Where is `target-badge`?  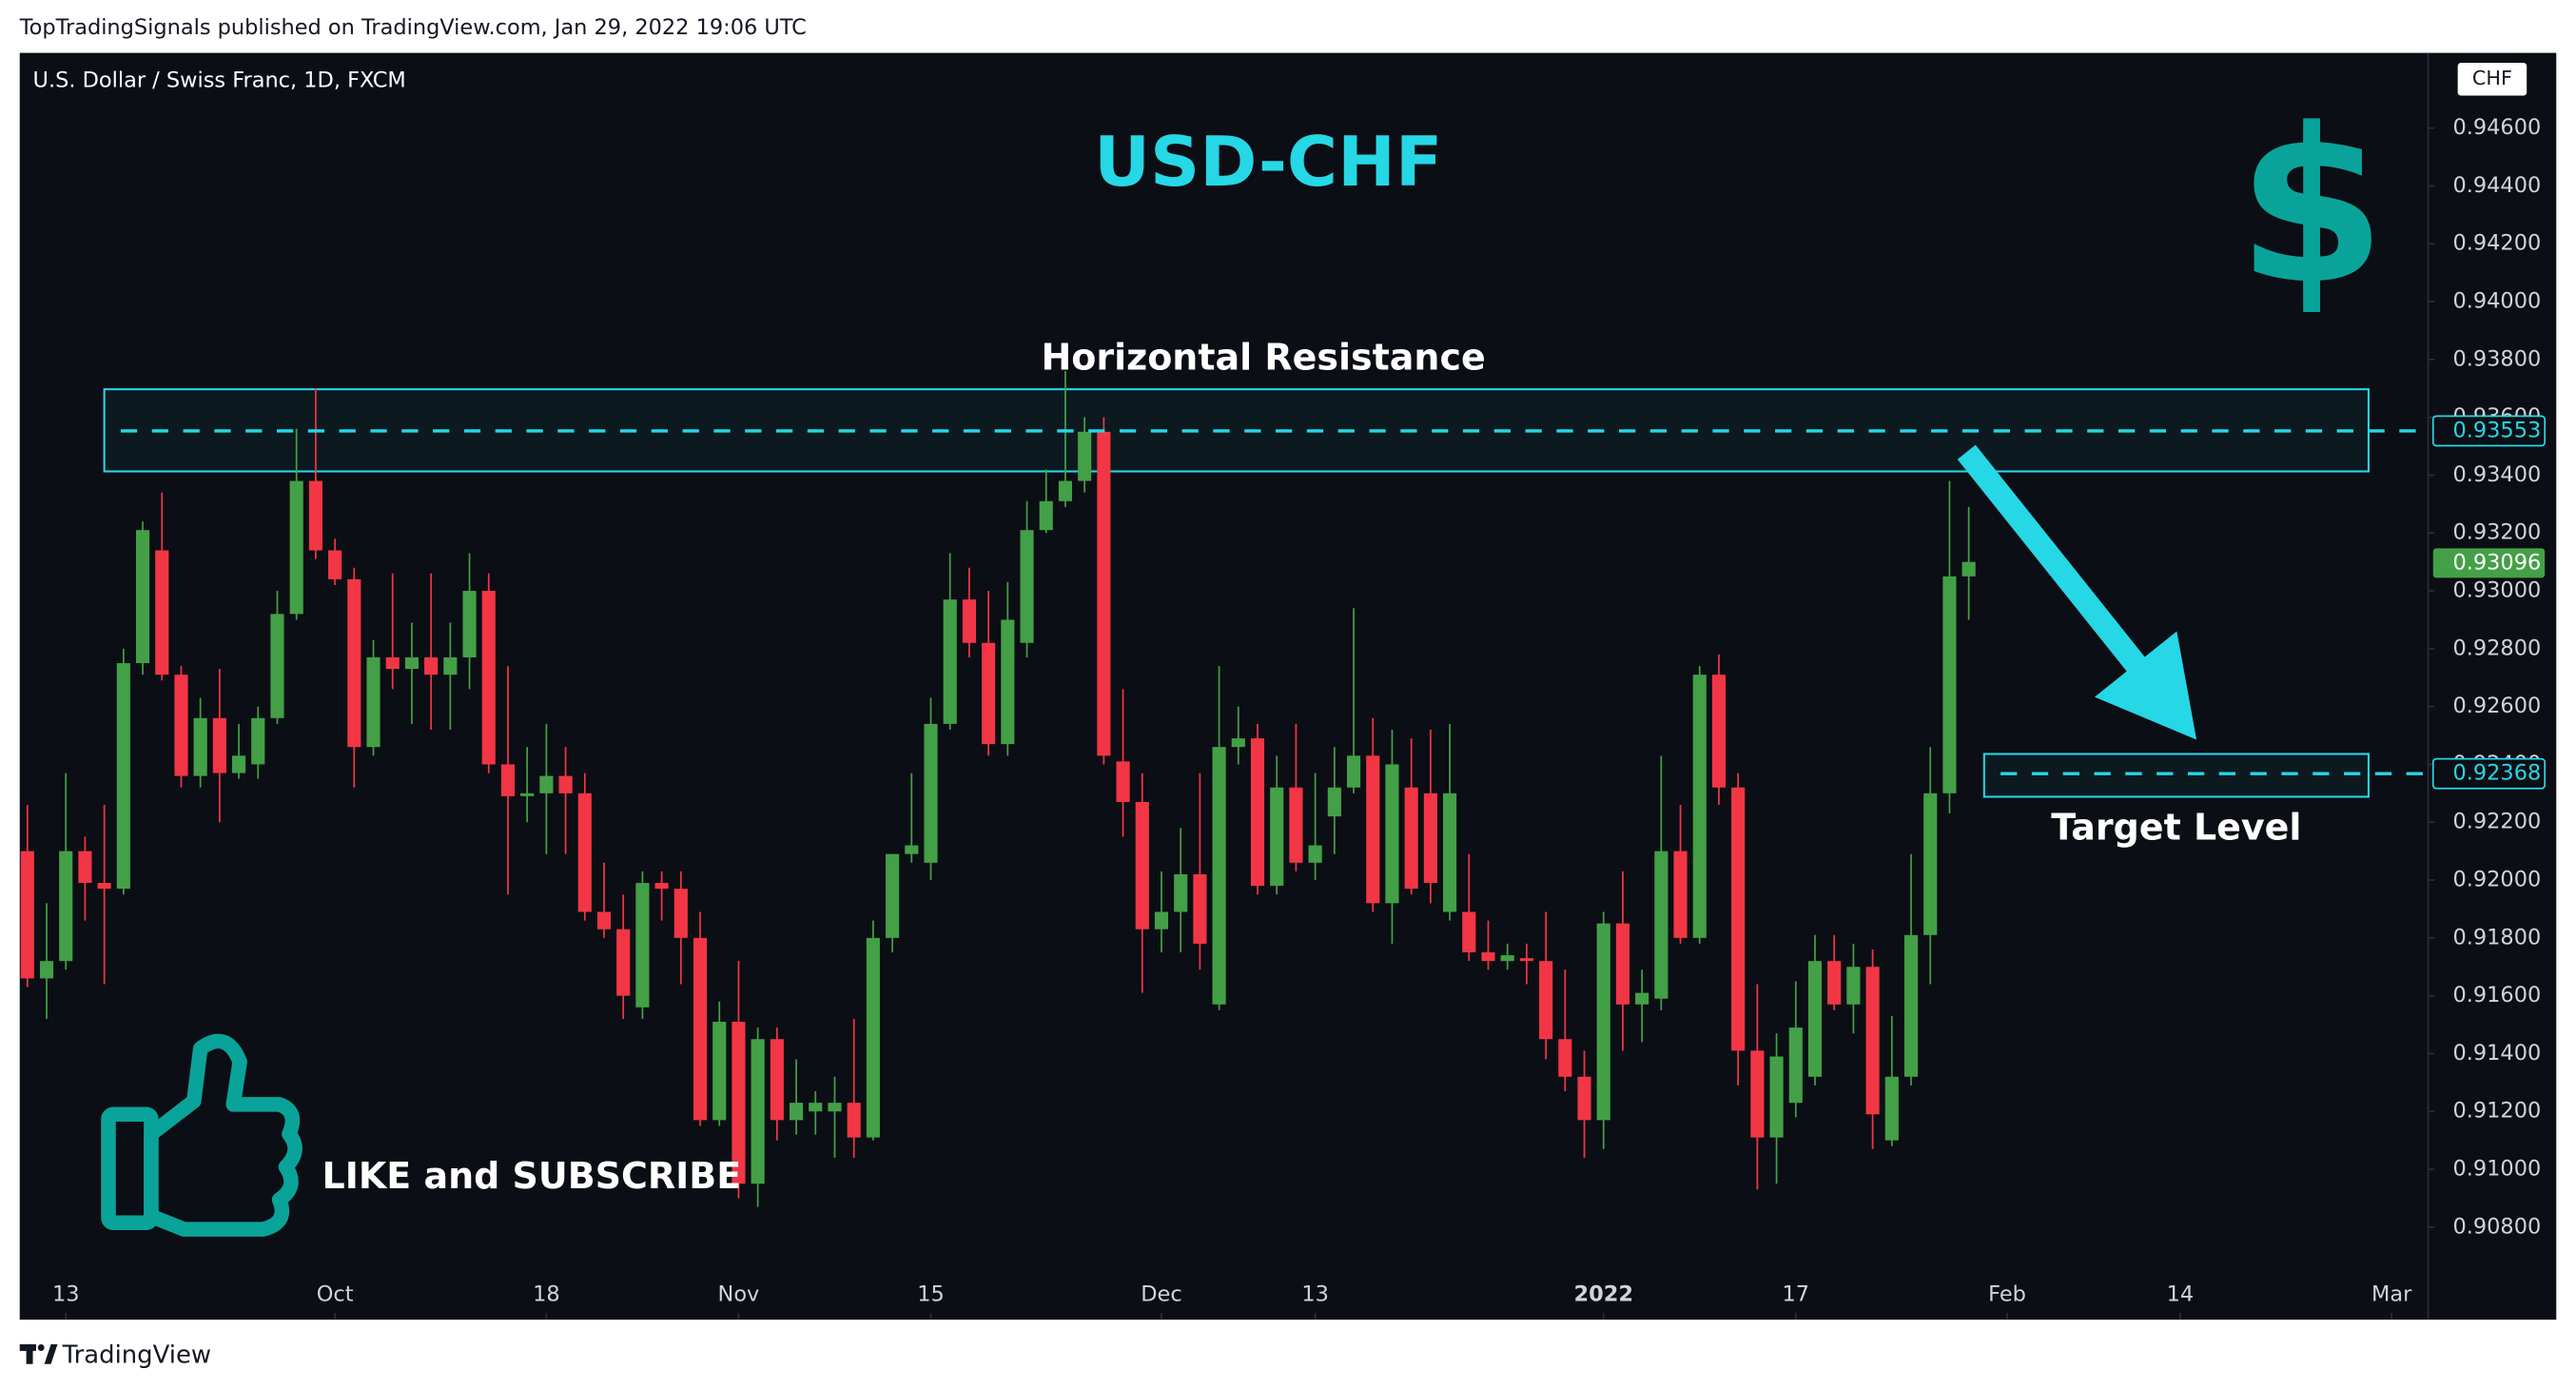
target-badge is located at coordinates (2489, 773).